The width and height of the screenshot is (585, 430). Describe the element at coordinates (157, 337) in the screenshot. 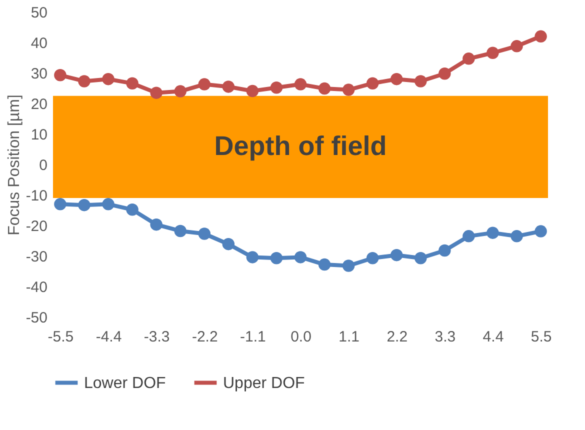

I see `x-tick-label: -3.3` at that location.